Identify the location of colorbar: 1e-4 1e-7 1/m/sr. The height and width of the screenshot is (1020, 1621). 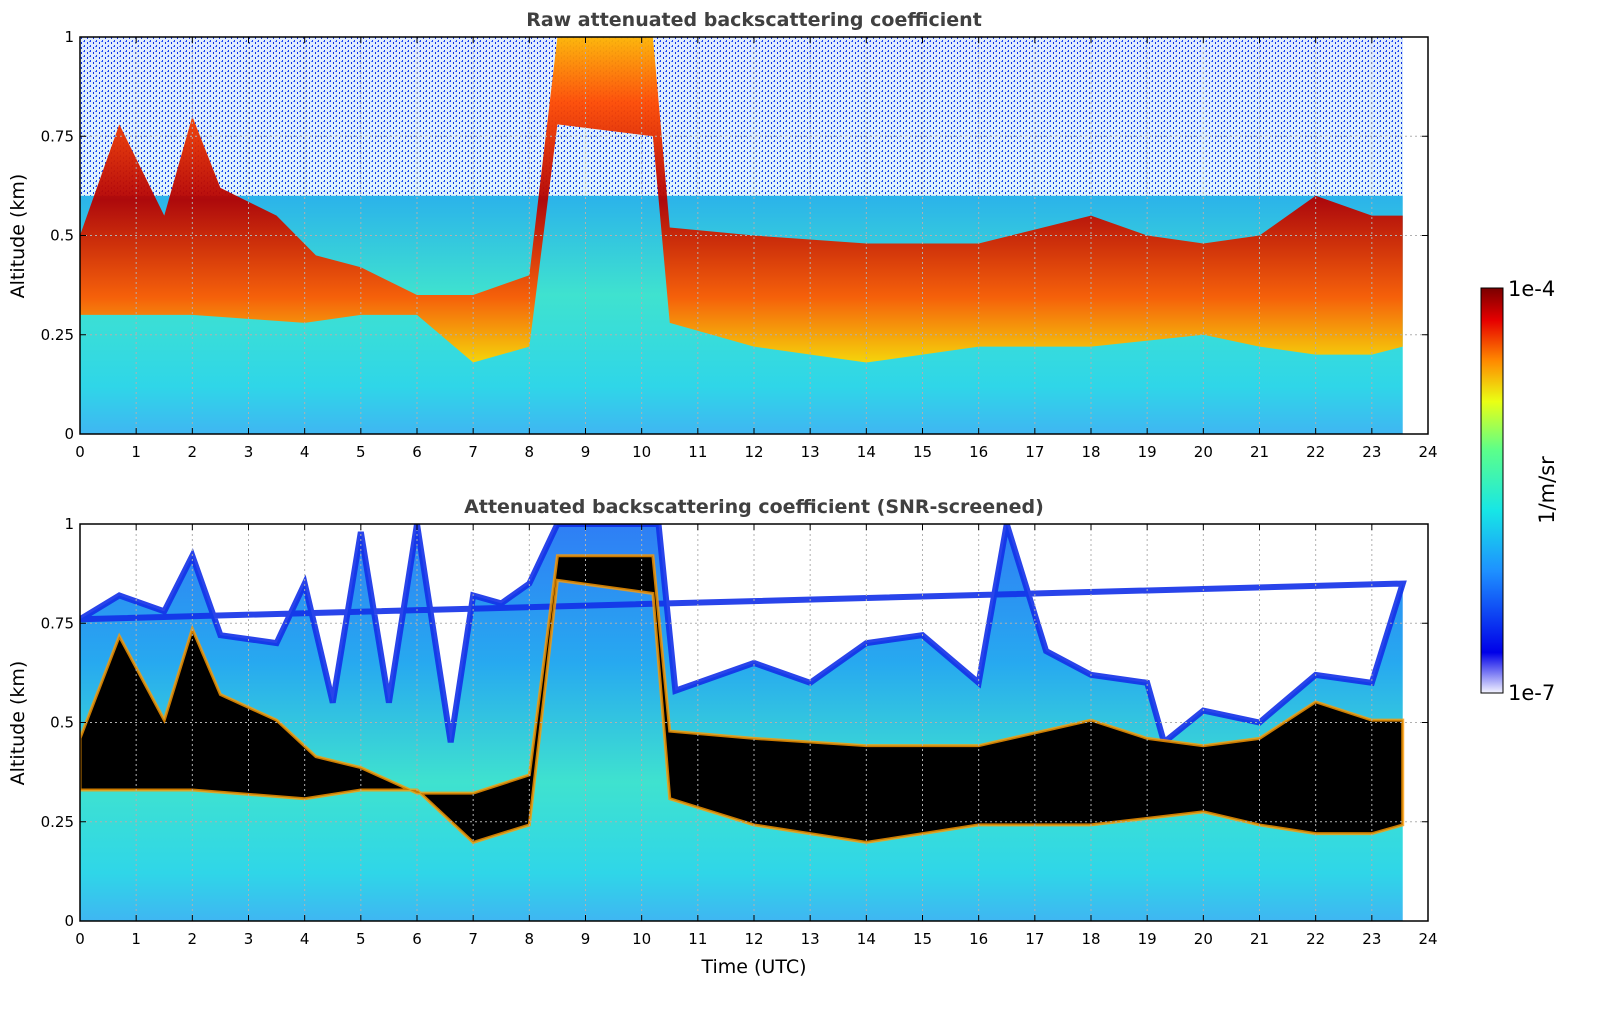
(1519, 491).